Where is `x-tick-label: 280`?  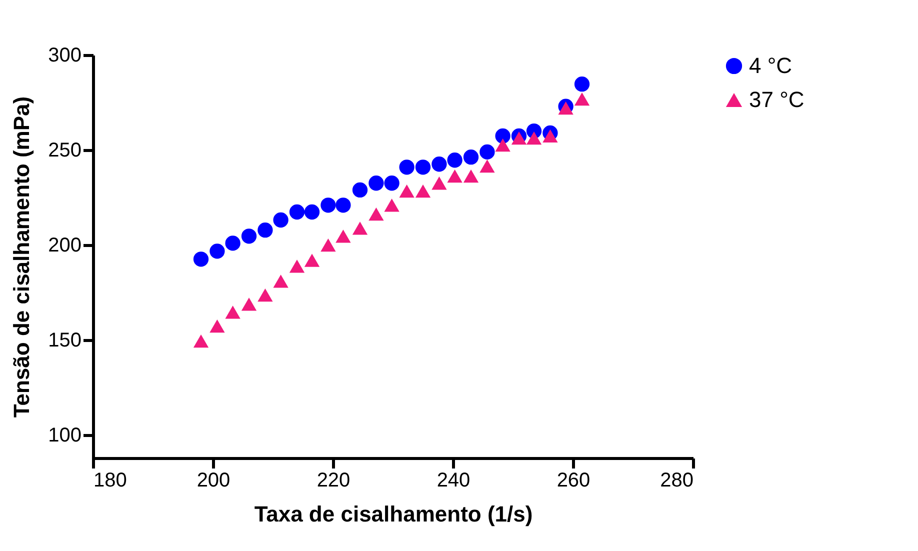
x-tick-label: 280 is located at coordinates (677, 481).